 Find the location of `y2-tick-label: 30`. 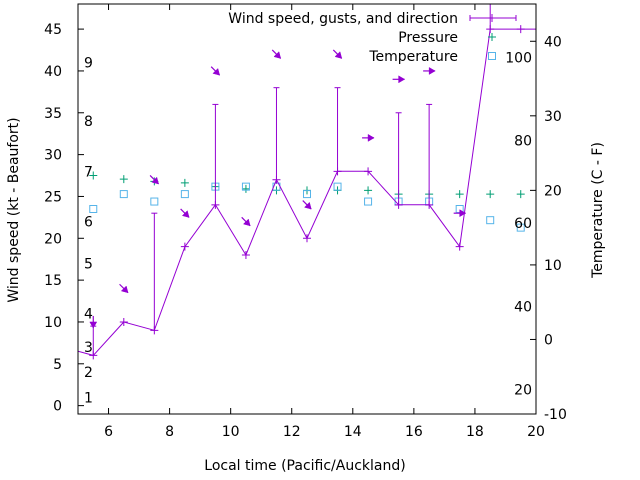

y2-tick-label: 30 is located at coordinates (553, 117).